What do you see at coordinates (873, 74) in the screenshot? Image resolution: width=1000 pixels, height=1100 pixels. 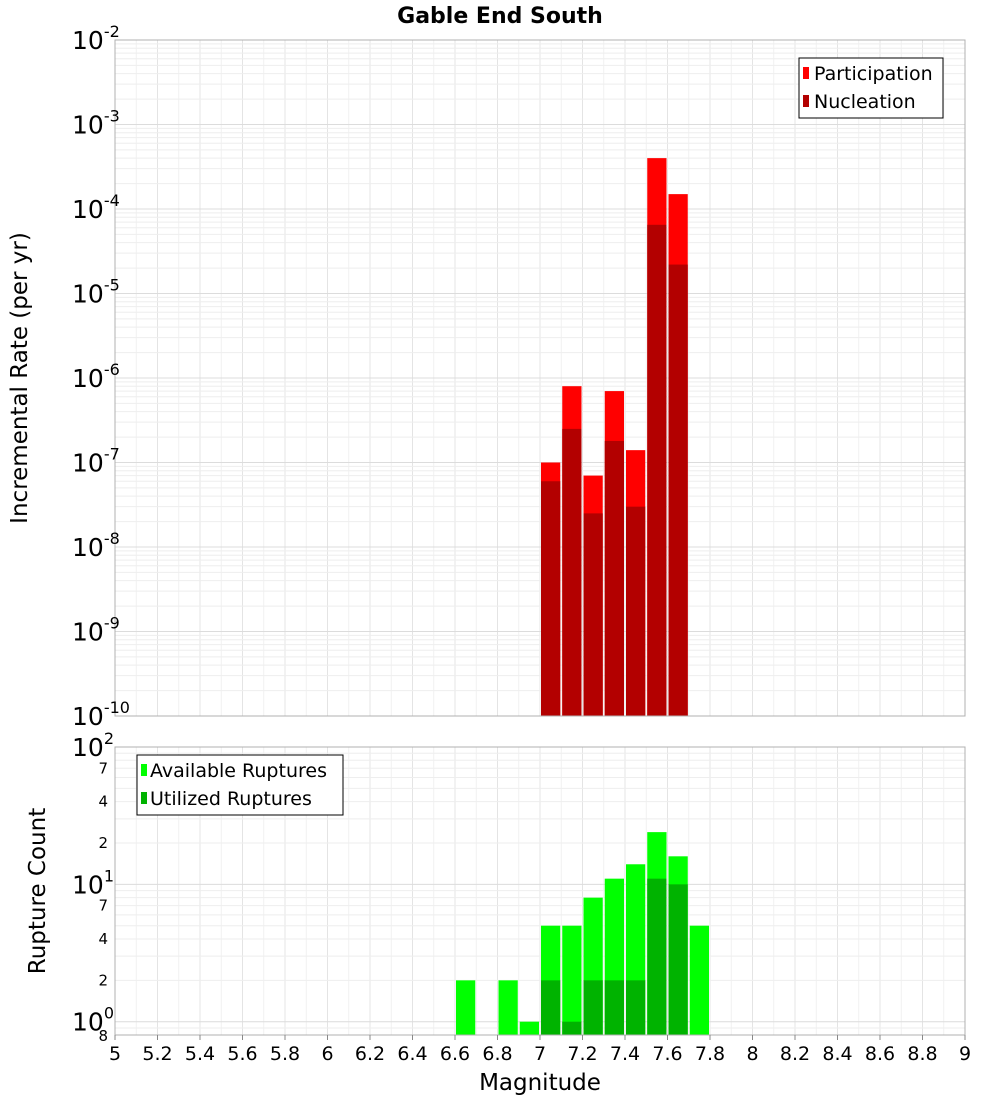 I see `legend-label-participation: Participation` at bounding box center [873, 74].